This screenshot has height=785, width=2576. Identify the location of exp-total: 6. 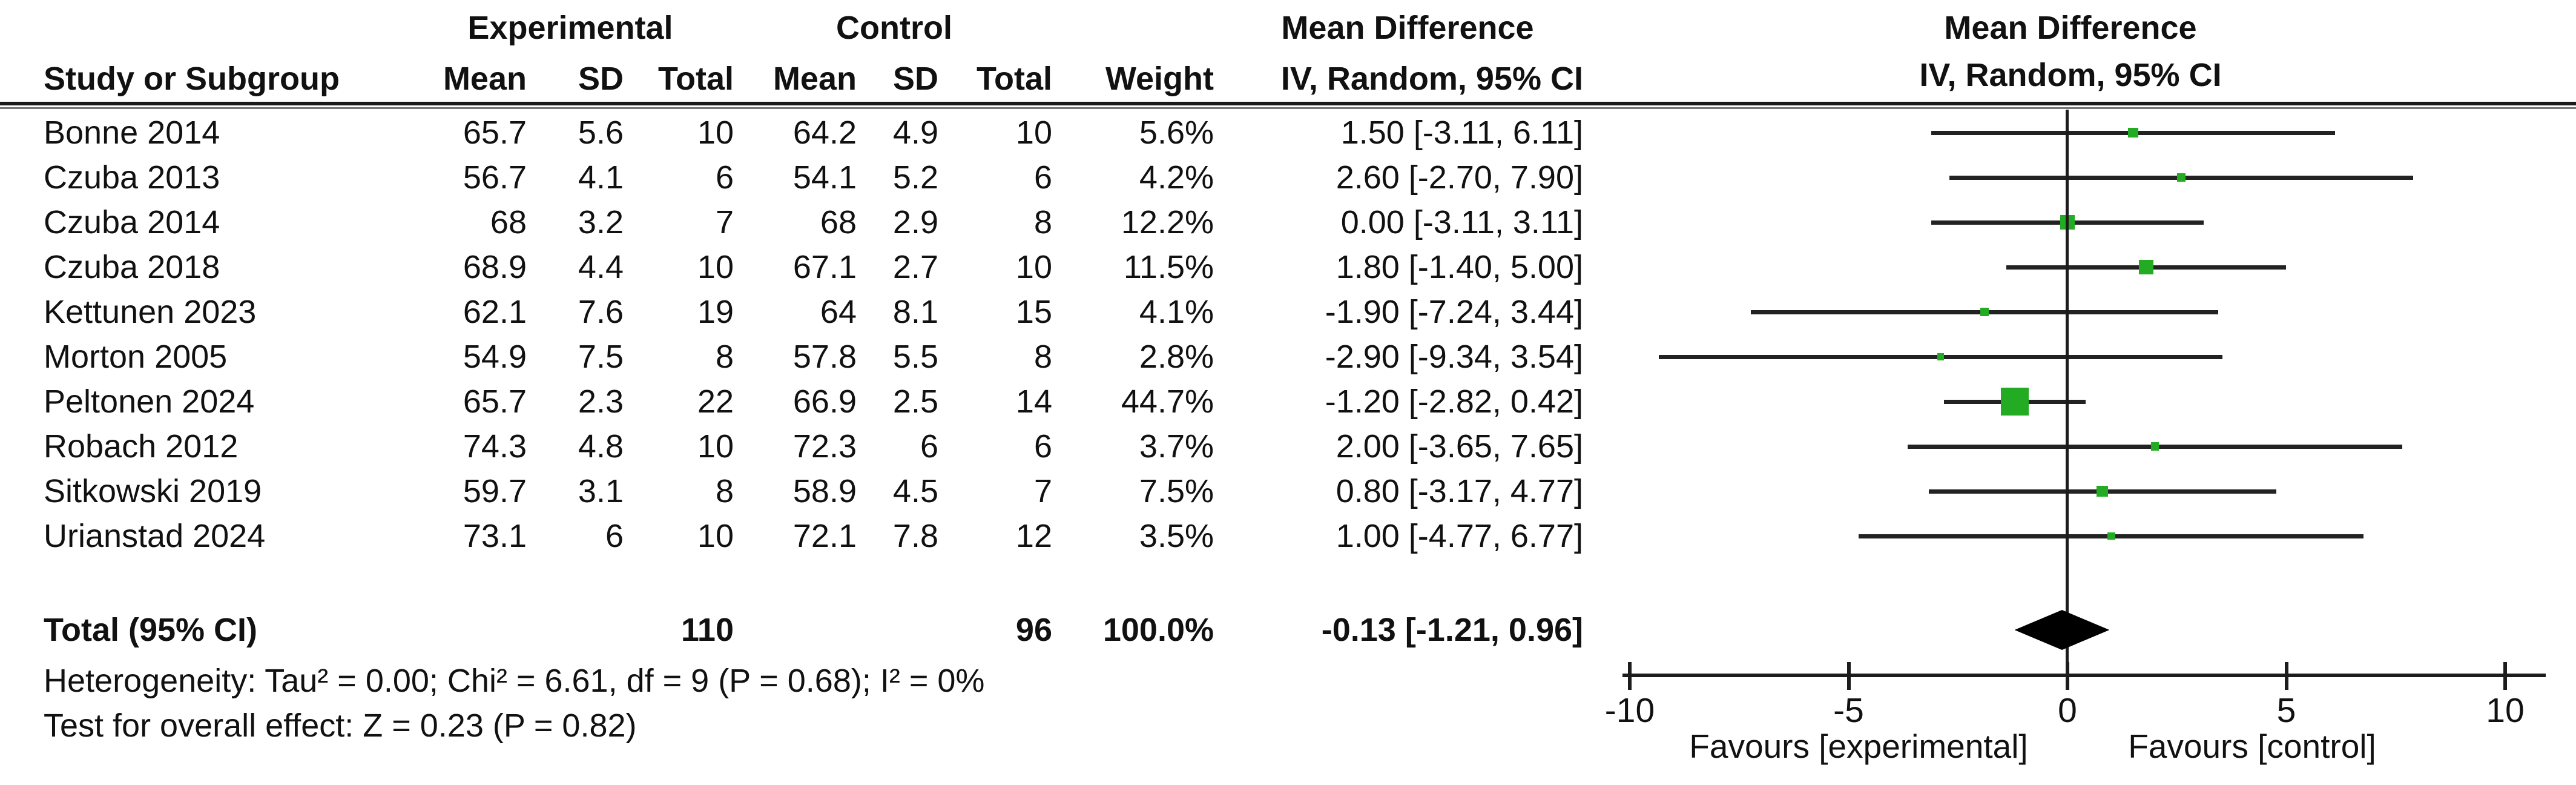
(724, 177).